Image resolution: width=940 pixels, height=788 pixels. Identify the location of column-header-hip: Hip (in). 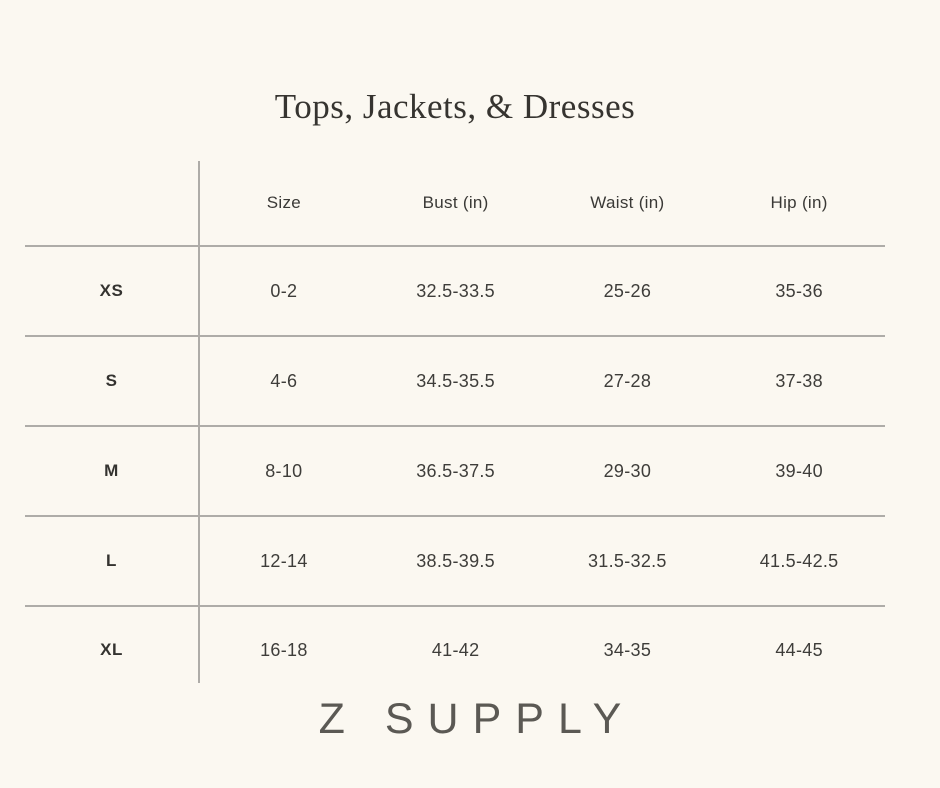
(799, 202).